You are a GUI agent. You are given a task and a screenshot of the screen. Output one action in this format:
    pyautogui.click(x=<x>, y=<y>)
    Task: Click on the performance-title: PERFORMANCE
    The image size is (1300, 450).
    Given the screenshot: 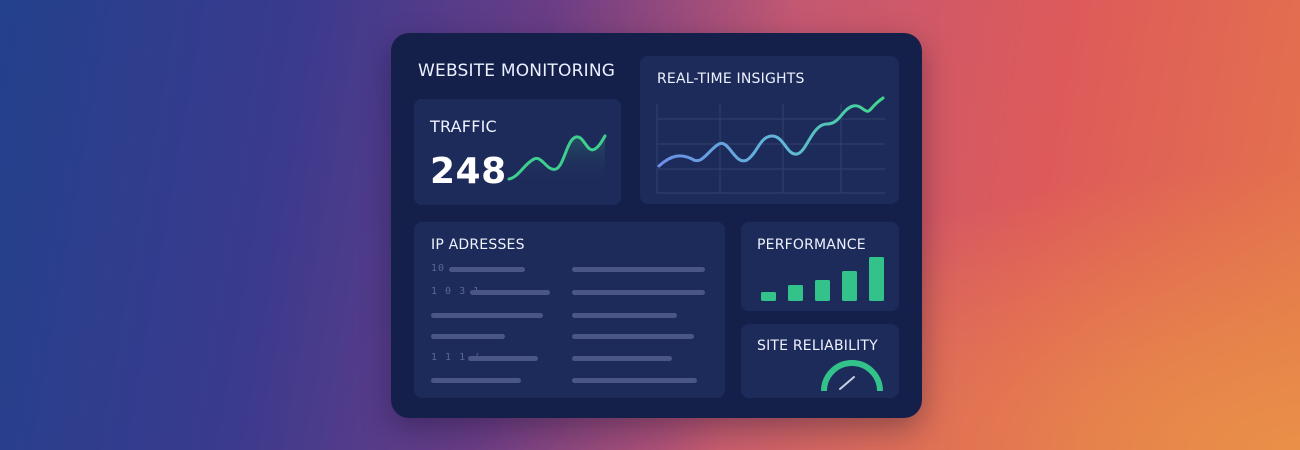 What is the action you would take?
    pyautogui.click(x=811, y=245)
    